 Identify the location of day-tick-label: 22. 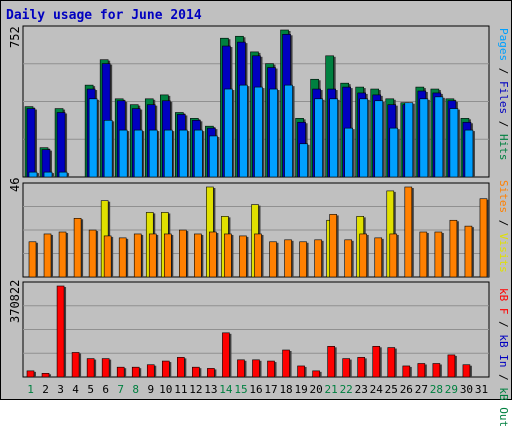
(346, 389).